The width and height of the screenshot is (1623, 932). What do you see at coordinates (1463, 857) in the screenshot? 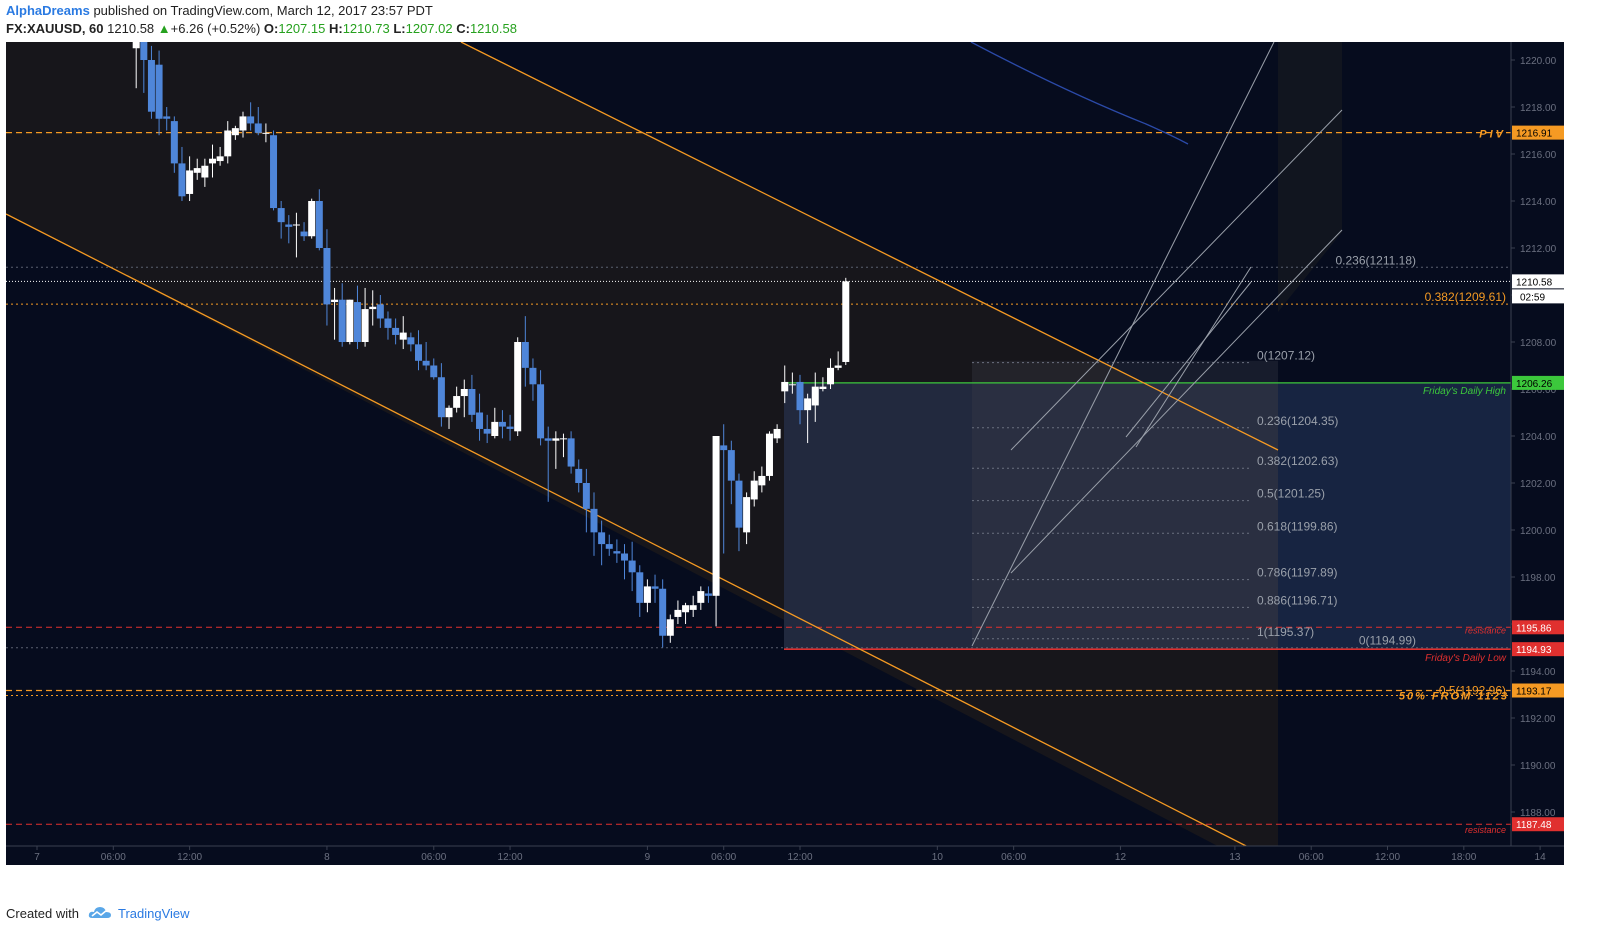
I see `time-tick-label: 18:00` at bounding box center [1463, 857].